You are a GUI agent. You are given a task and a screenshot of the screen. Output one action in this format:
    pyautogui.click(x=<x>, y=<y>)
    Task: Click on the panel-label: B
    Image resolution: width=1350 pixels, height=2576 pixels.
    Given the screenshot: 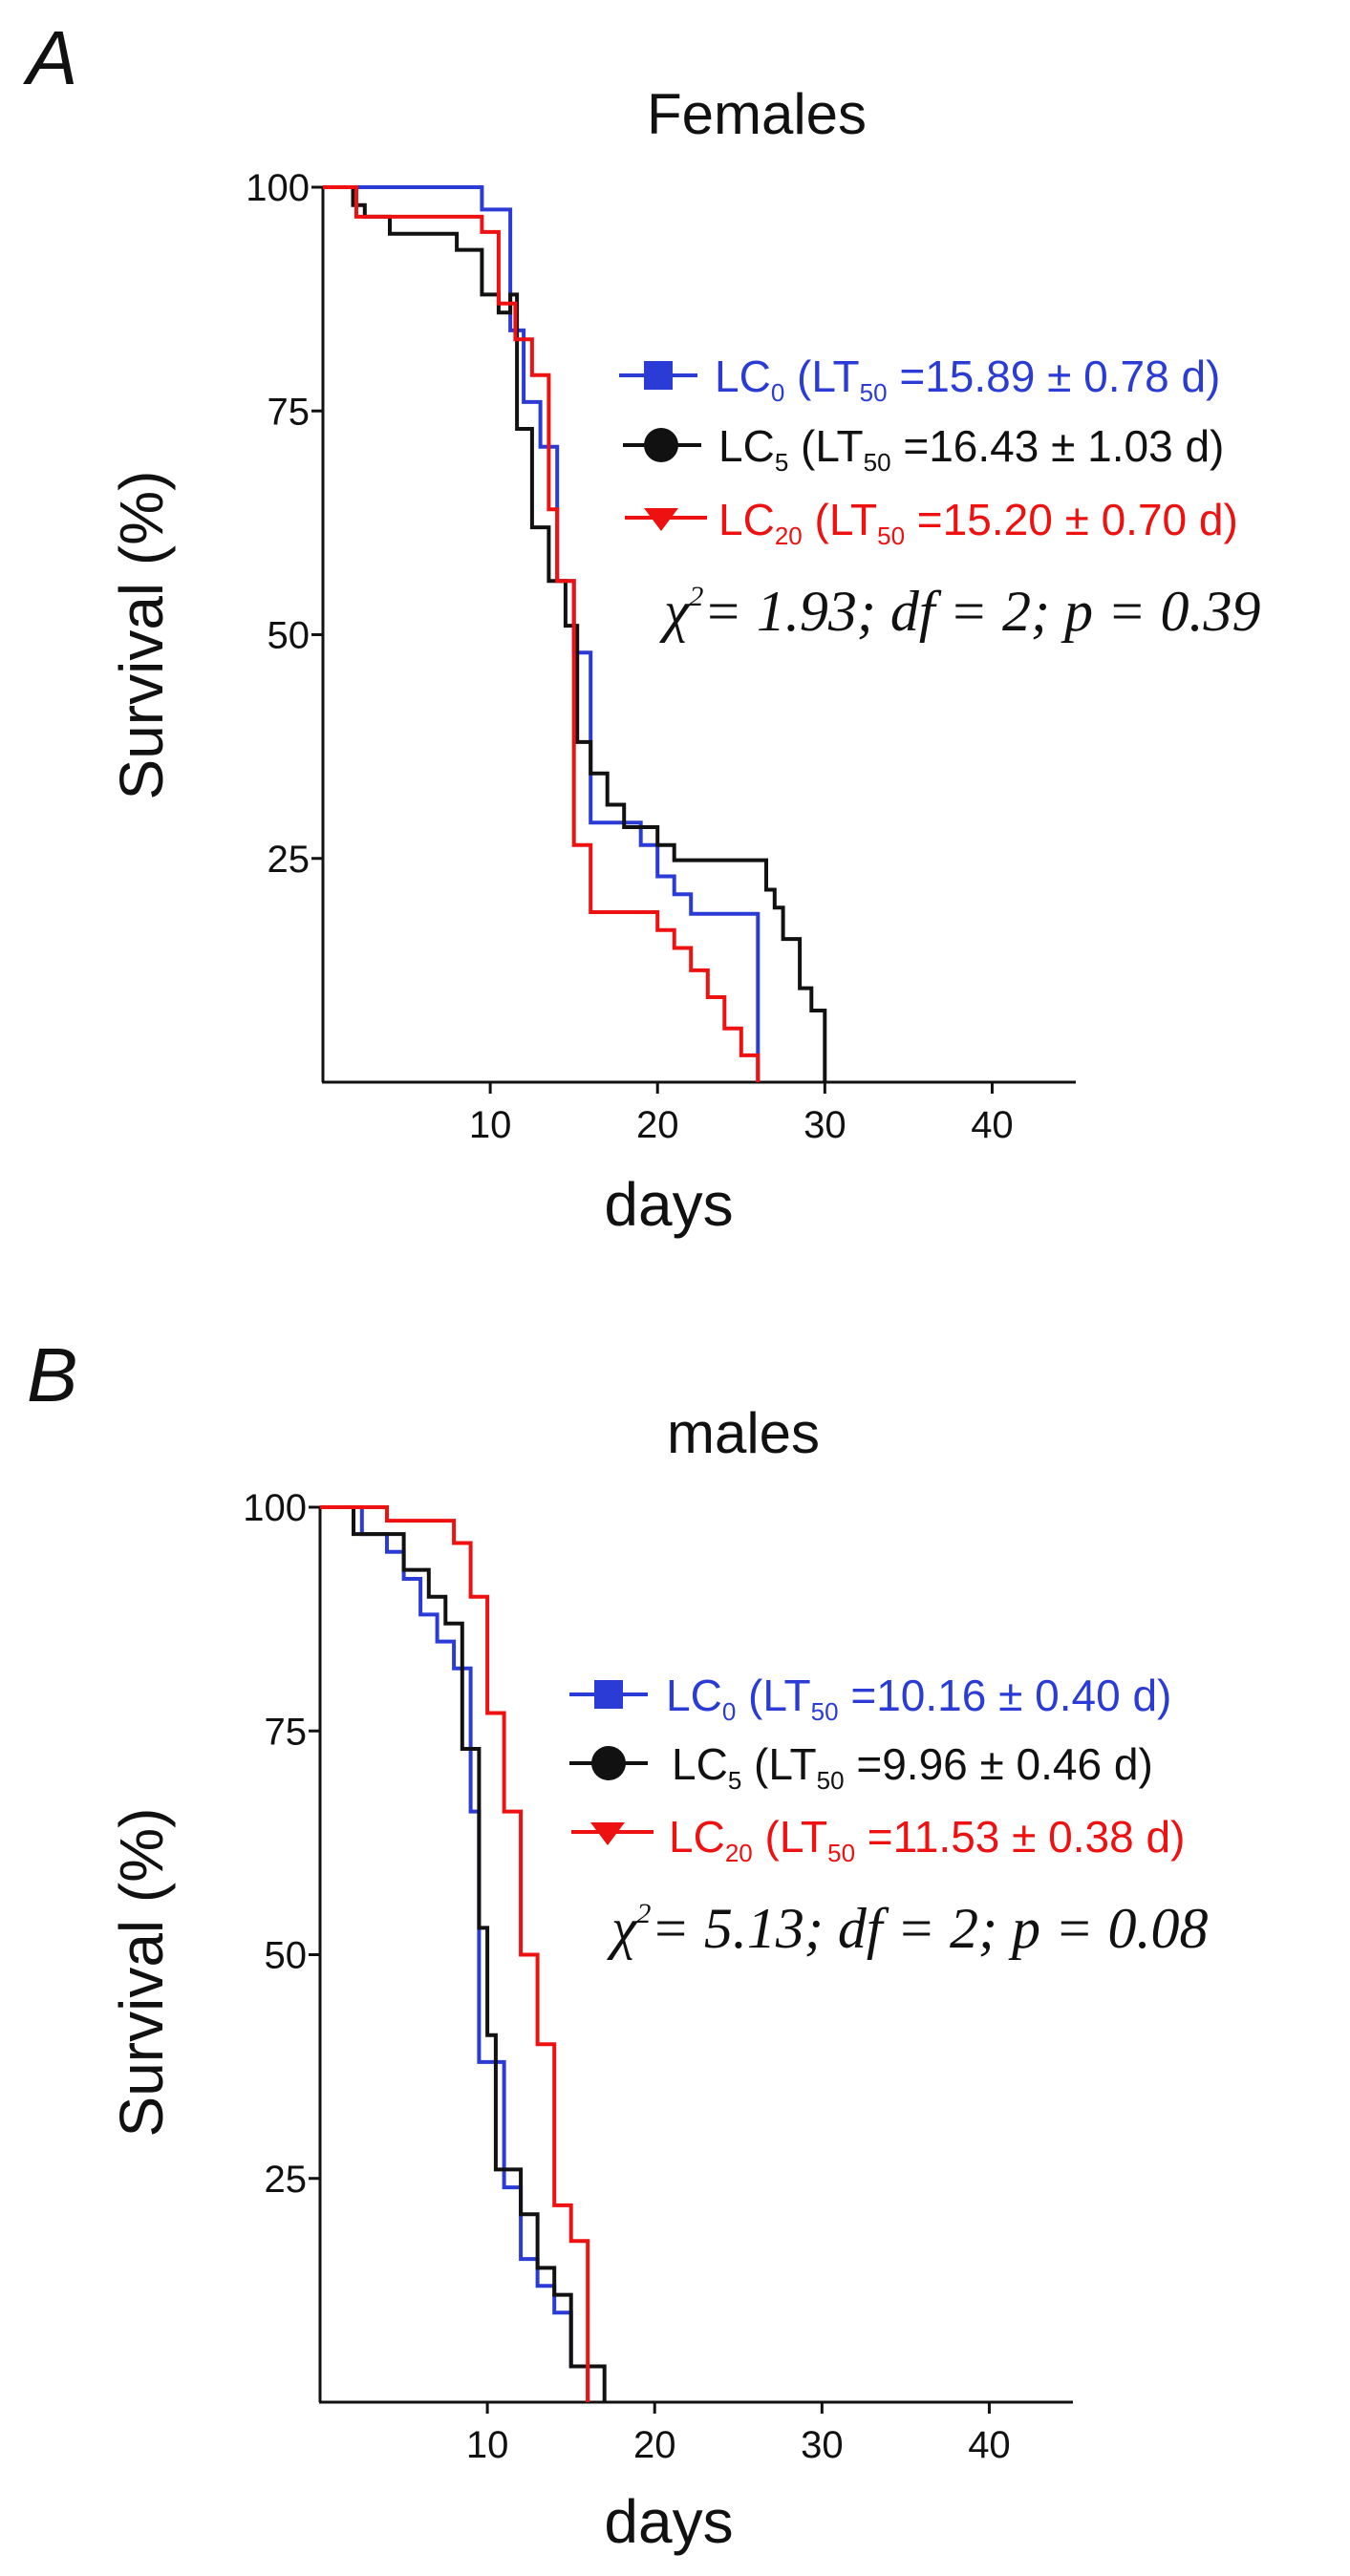 What is the action you would take?
    pyautogui.click(x=52, y=1374)
    